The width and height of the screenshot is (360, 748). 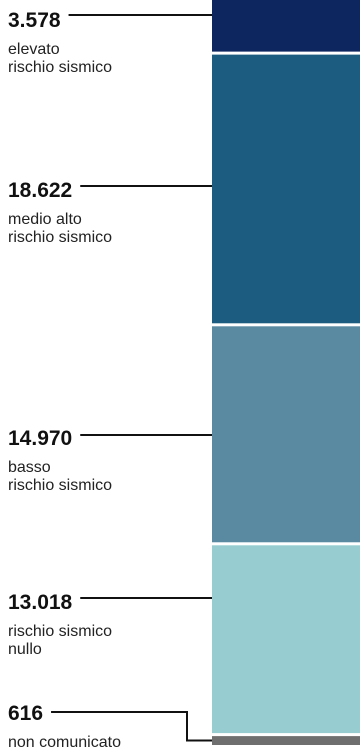 What do you see at coordinates (64, 741) in the screenshot?
I see `category-label-4-line-0: non comunicato` at bounding box center [64, 741].